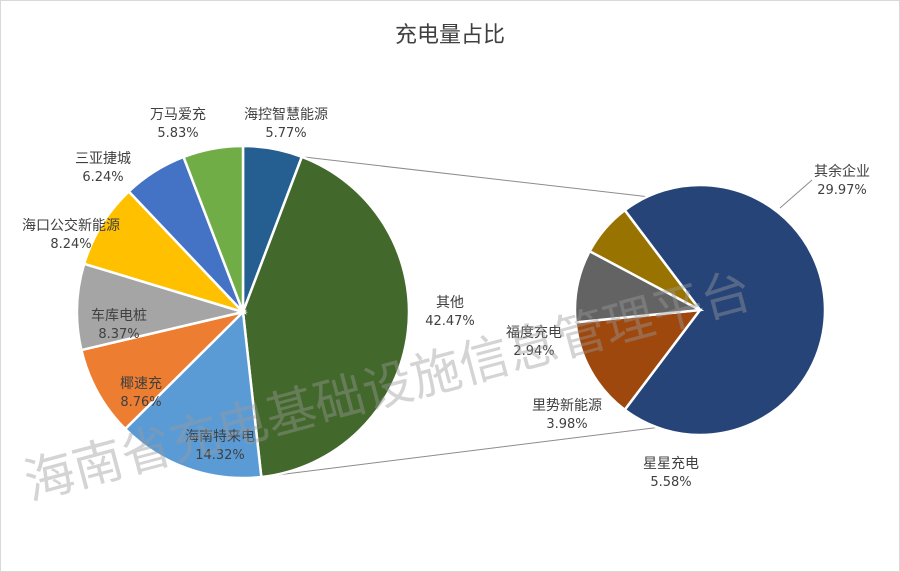 Image resolution: width=900 pixels, height=572 pixels. What do you see at coordinates (118, 334) in the screenshot?
I see `main-label-pct-4: 8.37%` at bounding box center [118, 334].